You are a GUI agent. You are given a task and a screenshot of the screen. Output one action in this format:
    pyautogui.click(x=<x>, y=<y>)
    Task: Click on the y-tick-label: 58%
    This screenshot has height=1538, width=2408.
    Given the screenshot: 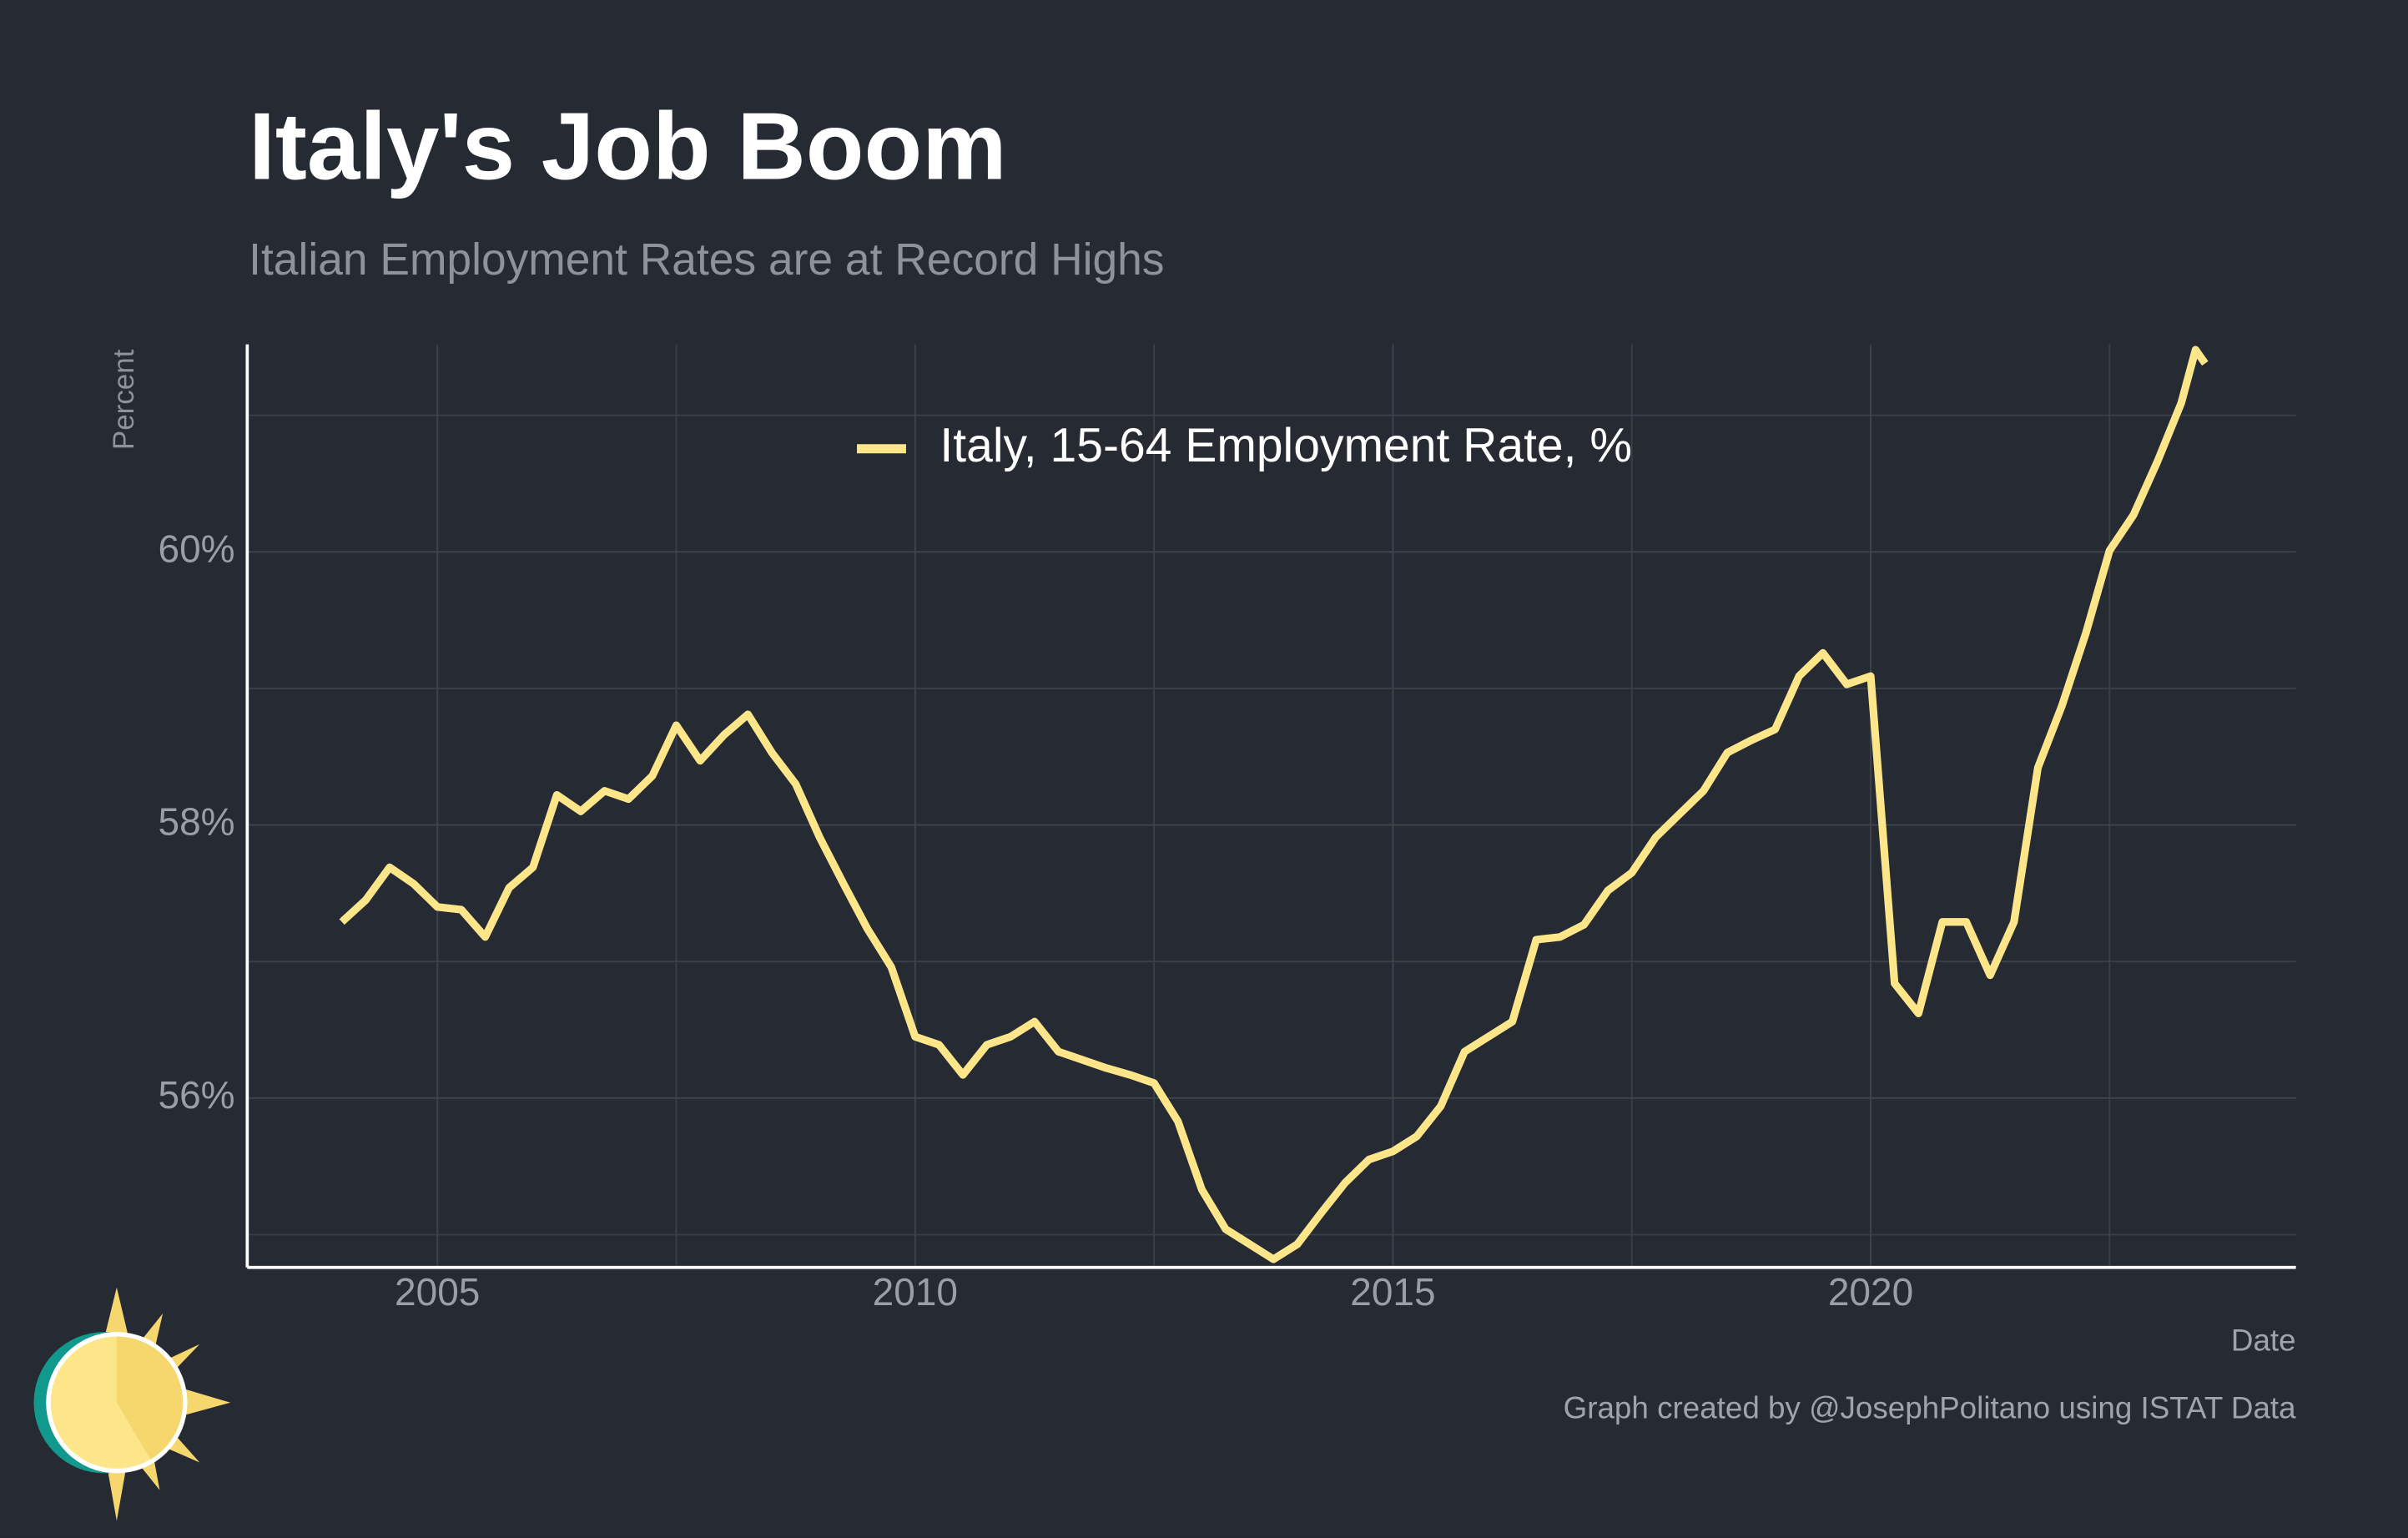 What is the action you would take?
    pyautogui.click(x=197, y=822)
    